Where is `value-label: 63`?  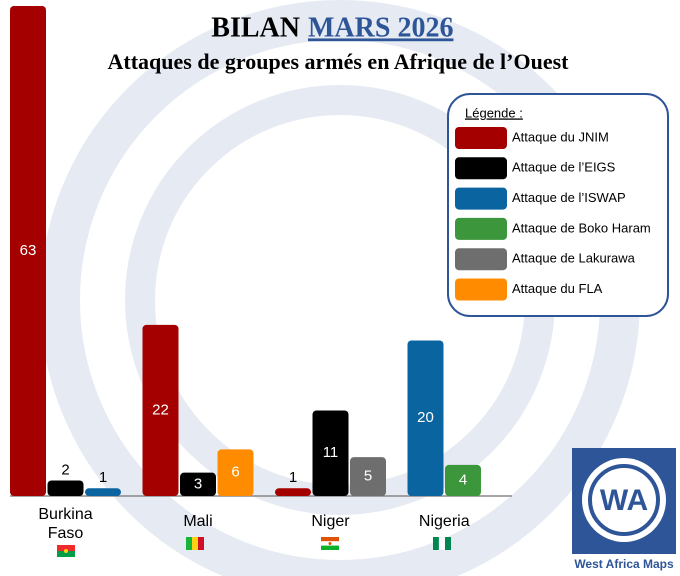 value-label: 63 is located at coordinates (28, 250).